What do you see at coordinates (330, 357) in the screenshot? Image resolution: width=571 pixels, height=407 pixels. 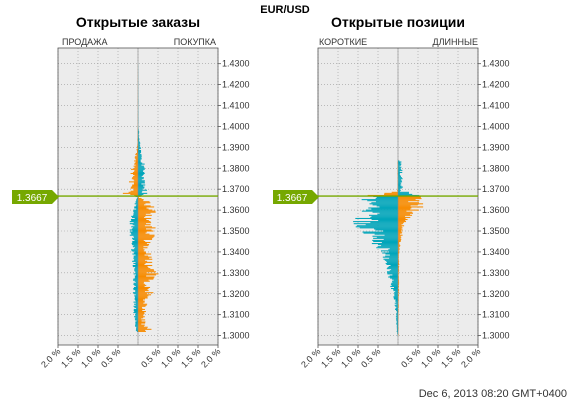 I see `x-tick-label-positions: 1.5 %` at bounding box center [330, 357].